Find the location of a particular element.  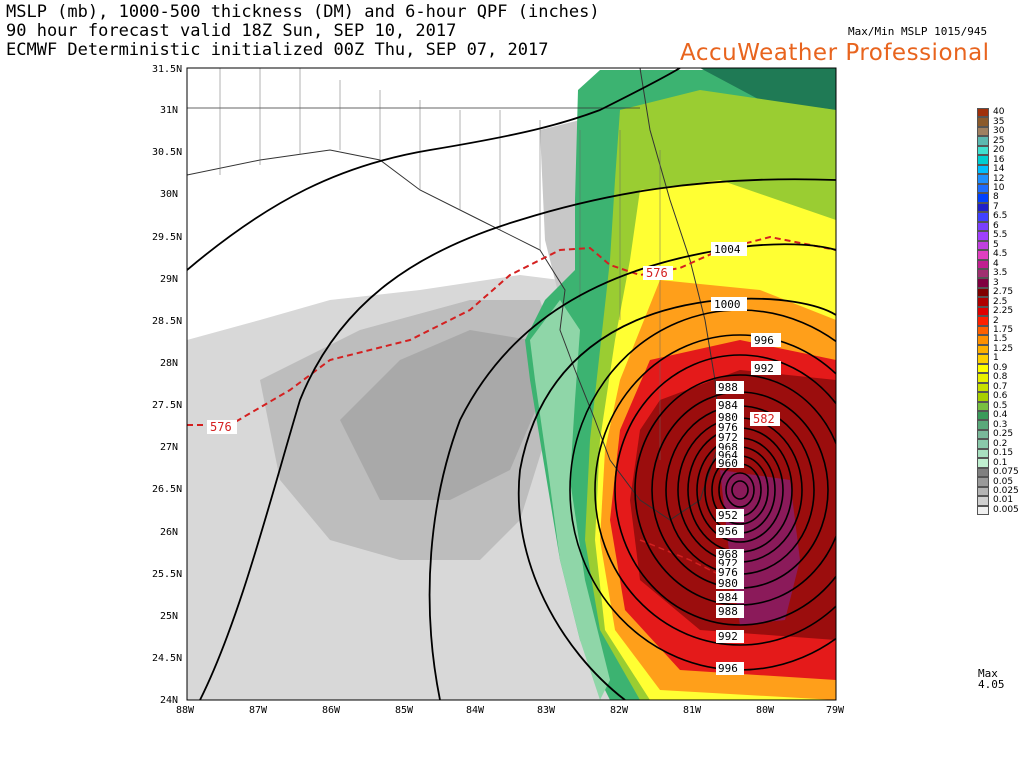

legend-value: 0.01 is located at coordinates (1003, 500).